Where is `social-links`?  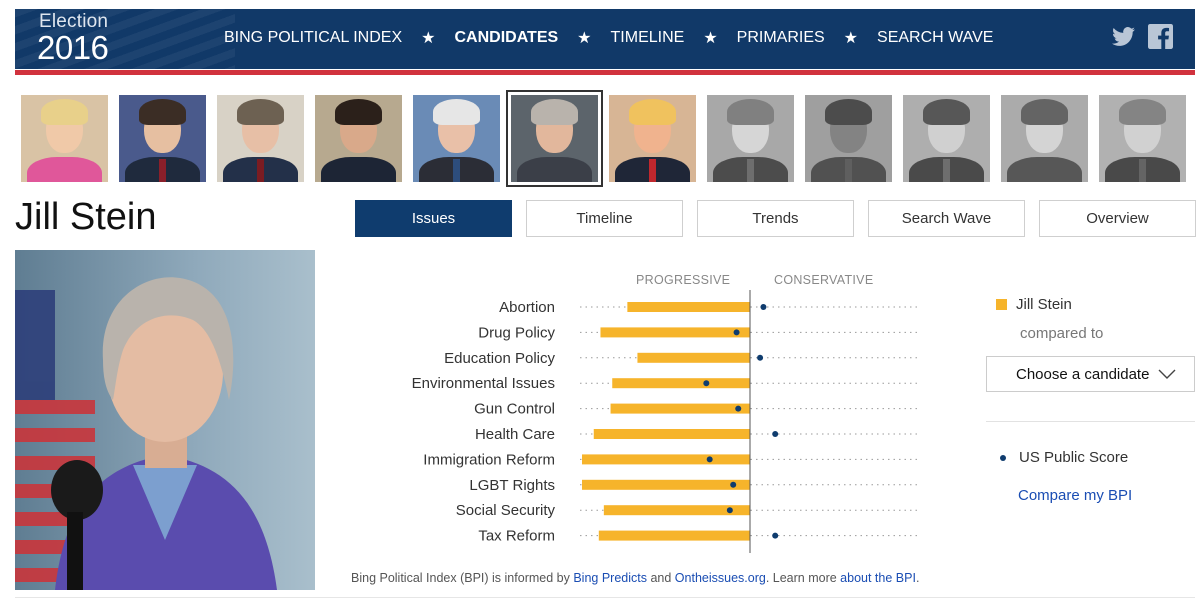 social-links is located at coordinates (1142, 36).